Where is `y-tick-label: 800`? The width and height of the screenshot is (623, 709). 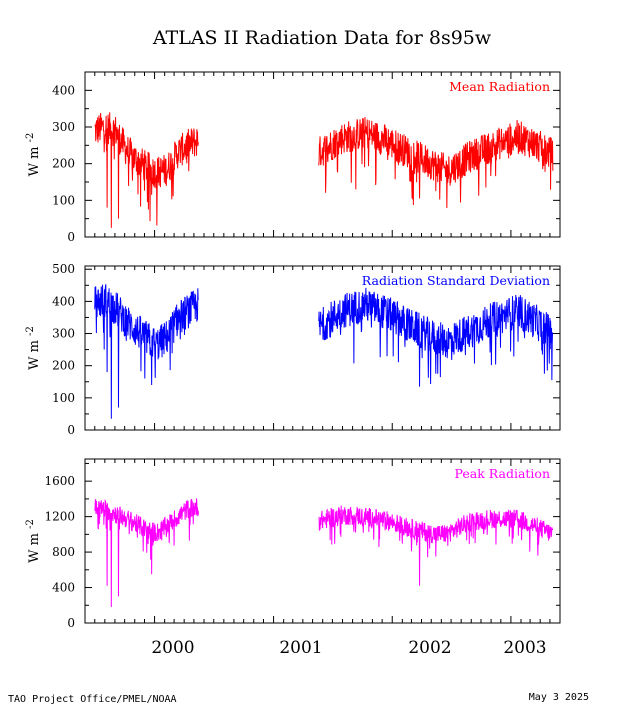
y-tick-label: 800 is located at coordinates (63, 552).